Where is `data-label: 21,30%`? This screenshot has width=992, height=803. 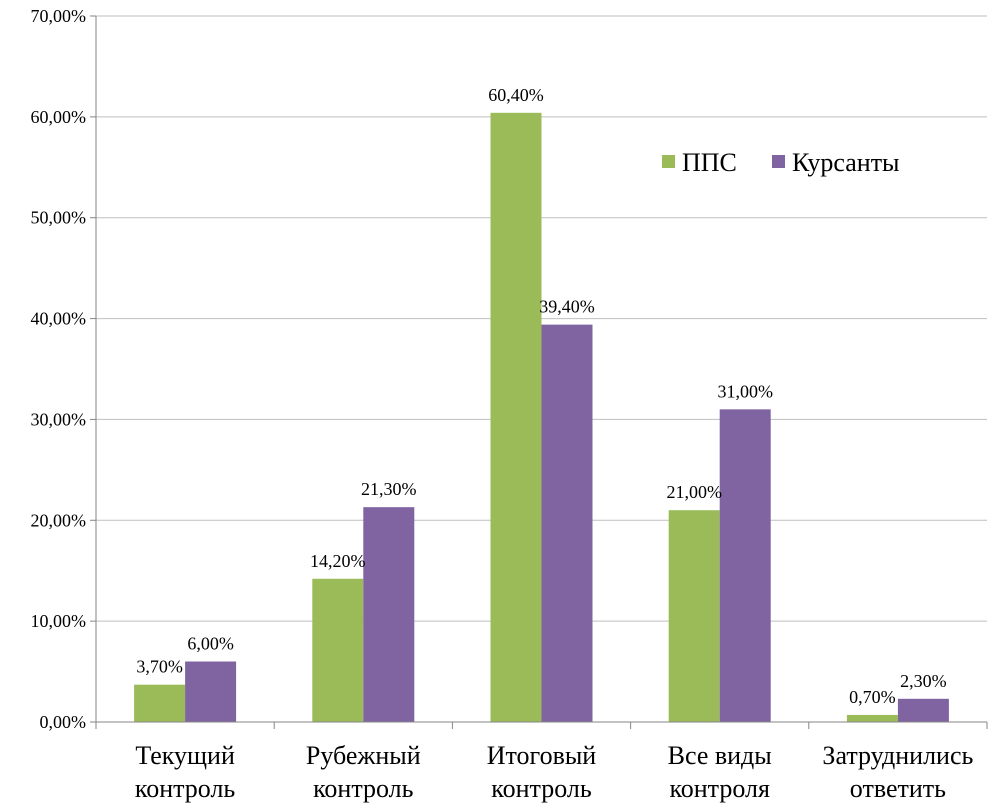 data-label: 21,30% is located at coordinates (389, 489).